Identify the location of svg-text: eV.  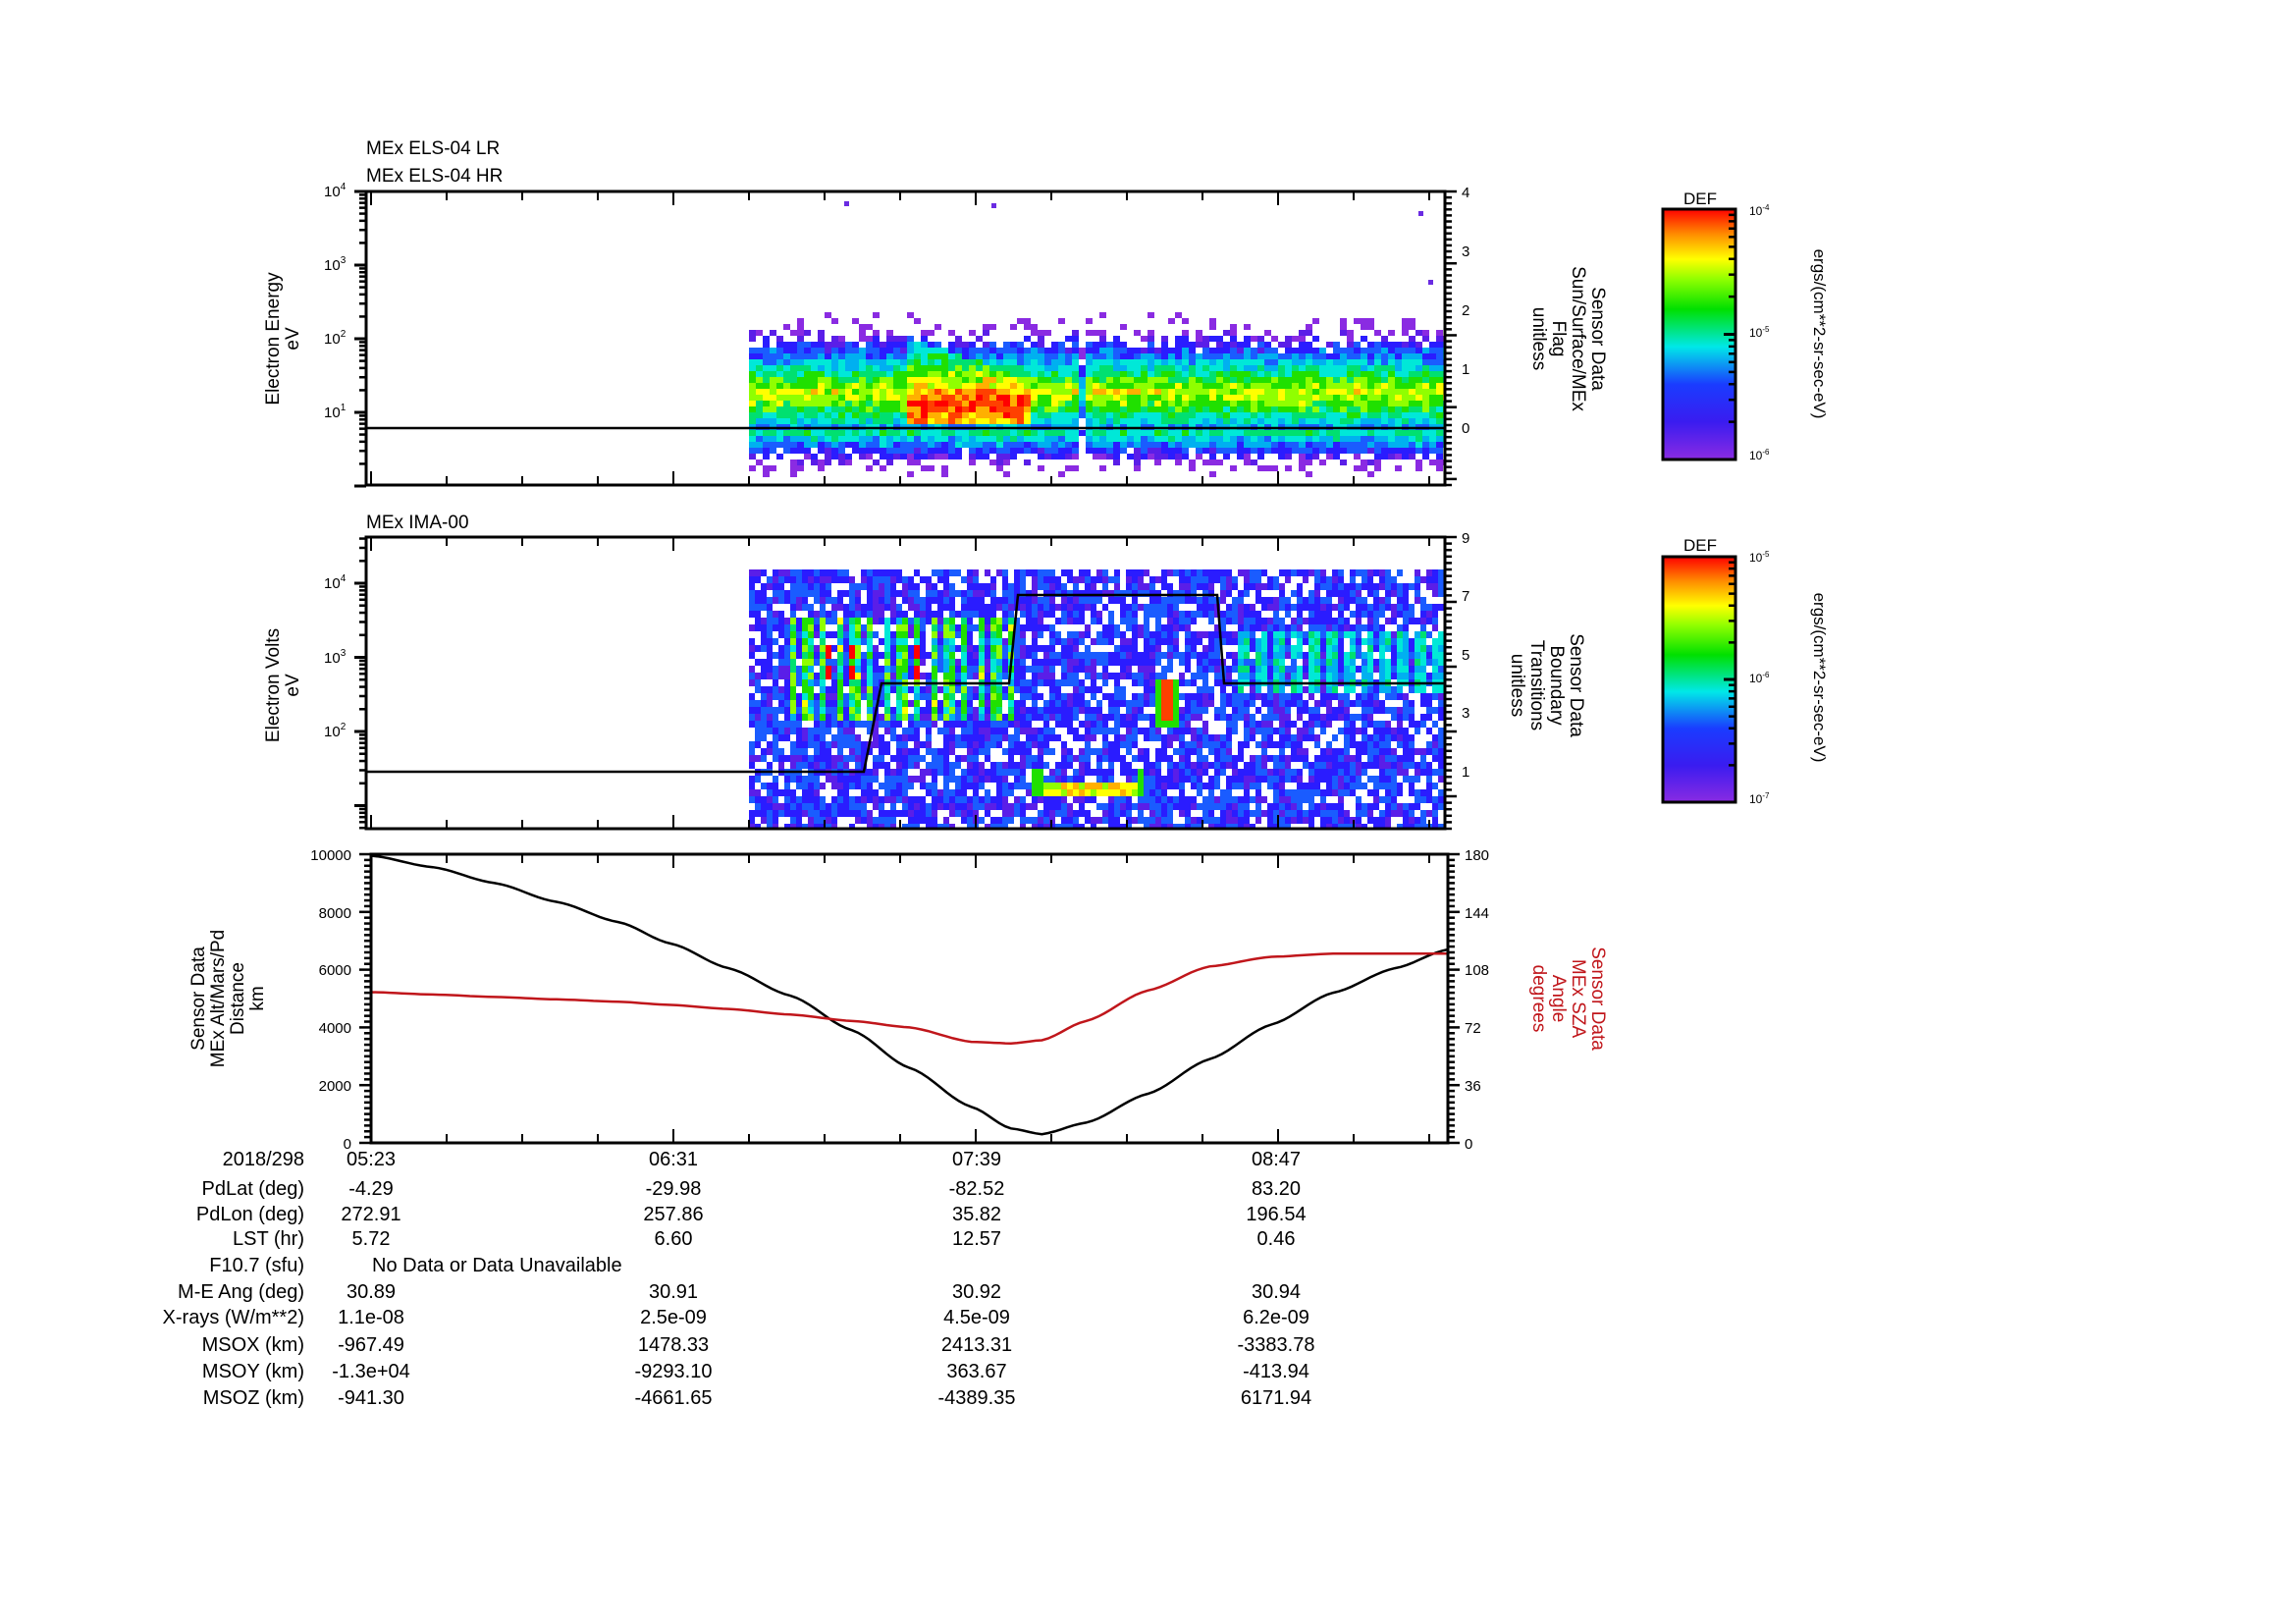
(293, 339).